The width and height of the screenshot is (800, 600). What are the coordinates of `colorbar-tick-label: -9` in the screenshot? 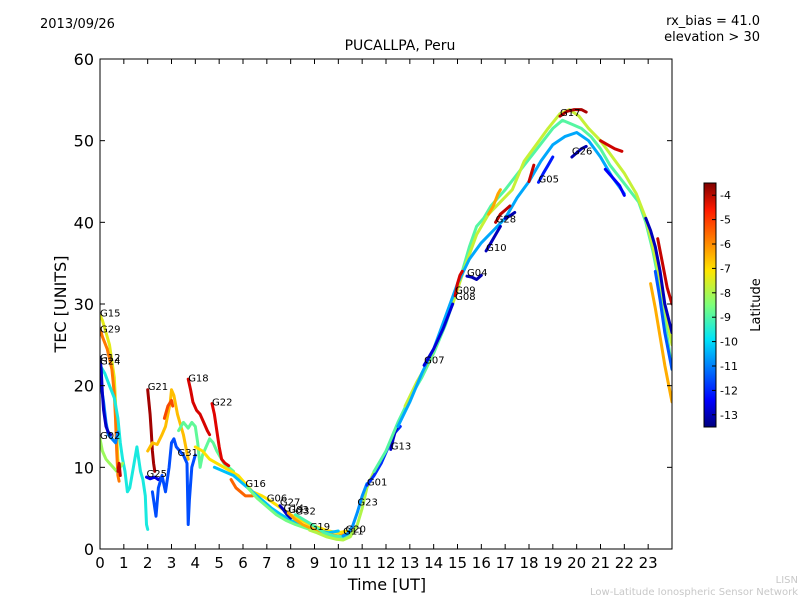 It's located at (725, 317).